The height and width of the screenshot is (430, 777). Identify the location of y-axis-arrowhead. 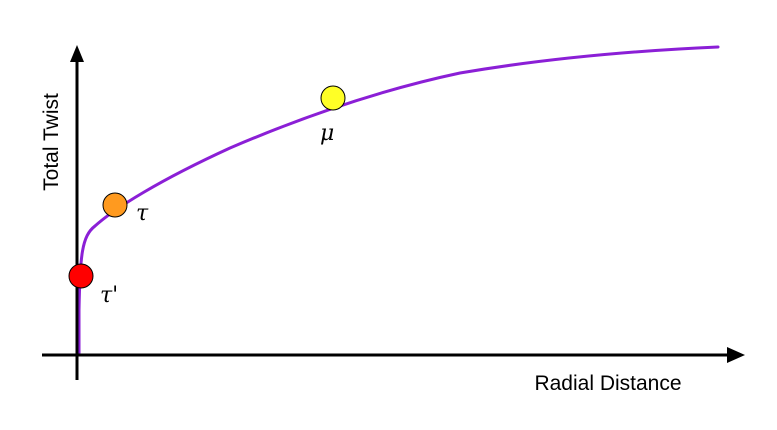
(77, 53).